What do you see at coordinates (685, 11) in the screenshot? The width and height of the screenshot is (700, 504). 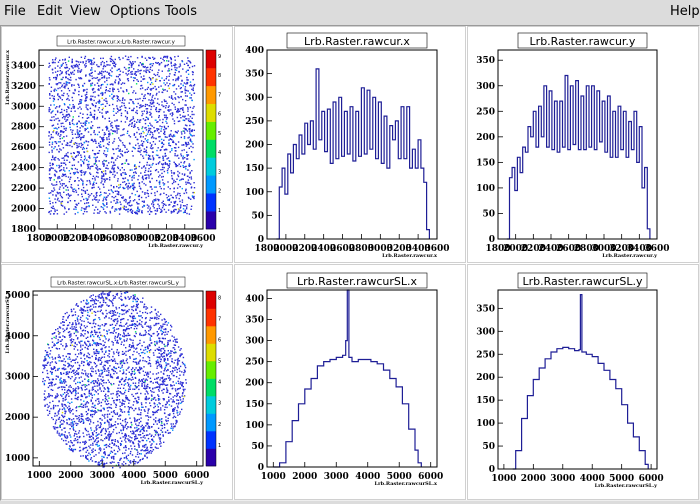 I see `menu-help: Help` at bounding box center [685, 11].